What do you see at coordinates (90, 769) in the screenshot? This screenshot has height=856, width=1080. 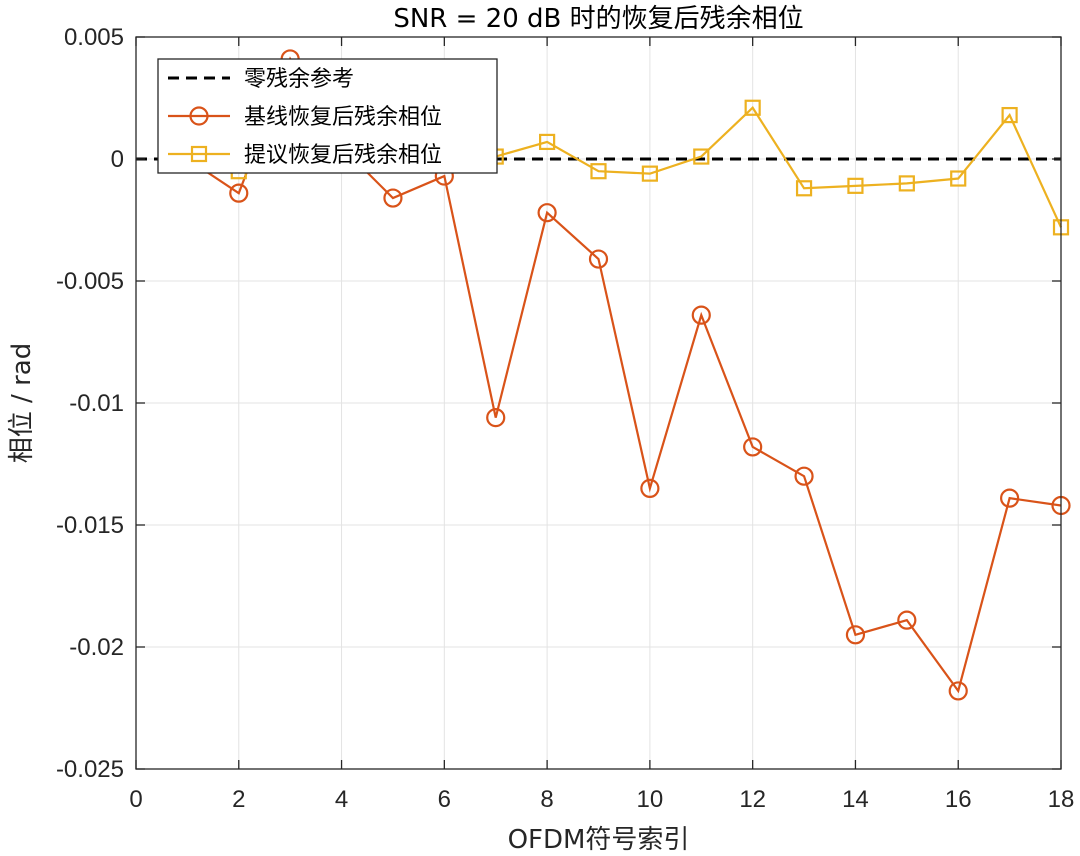 I see `y-tick-label: -0.025` at bounding box center [90, 769].